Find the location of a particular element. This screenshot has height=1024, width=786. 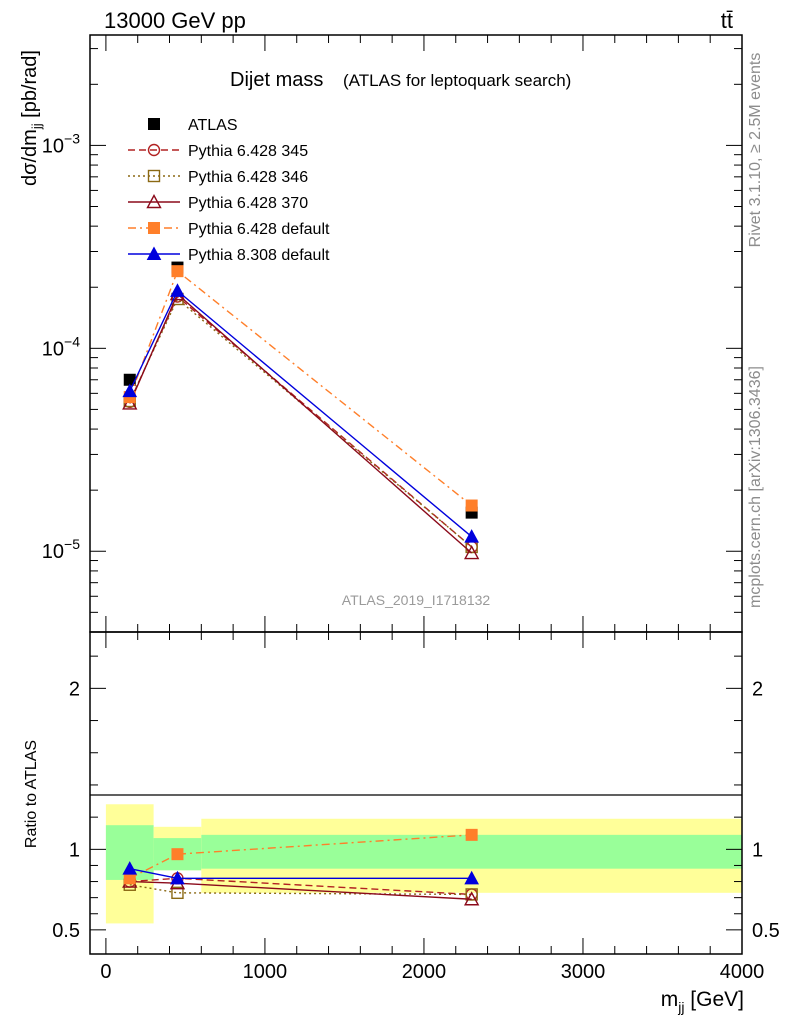

legend-item-pythia-6-428-default: Pythia 6.428 default is located at coordinates (229, 229).